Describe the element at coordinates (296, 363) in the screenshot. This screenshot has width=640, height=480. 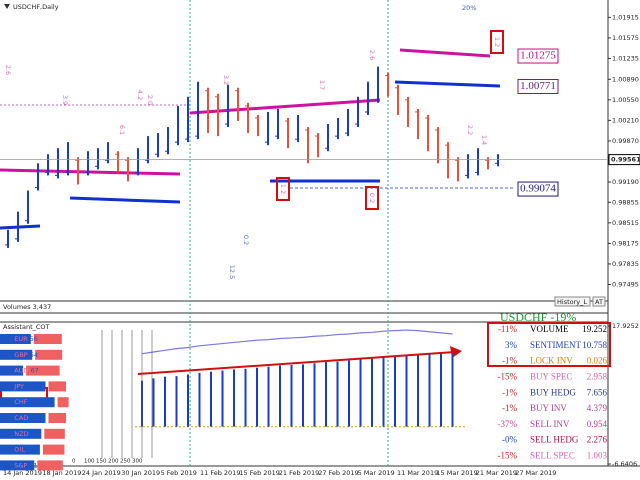
I see `trend-arrow` at that location.